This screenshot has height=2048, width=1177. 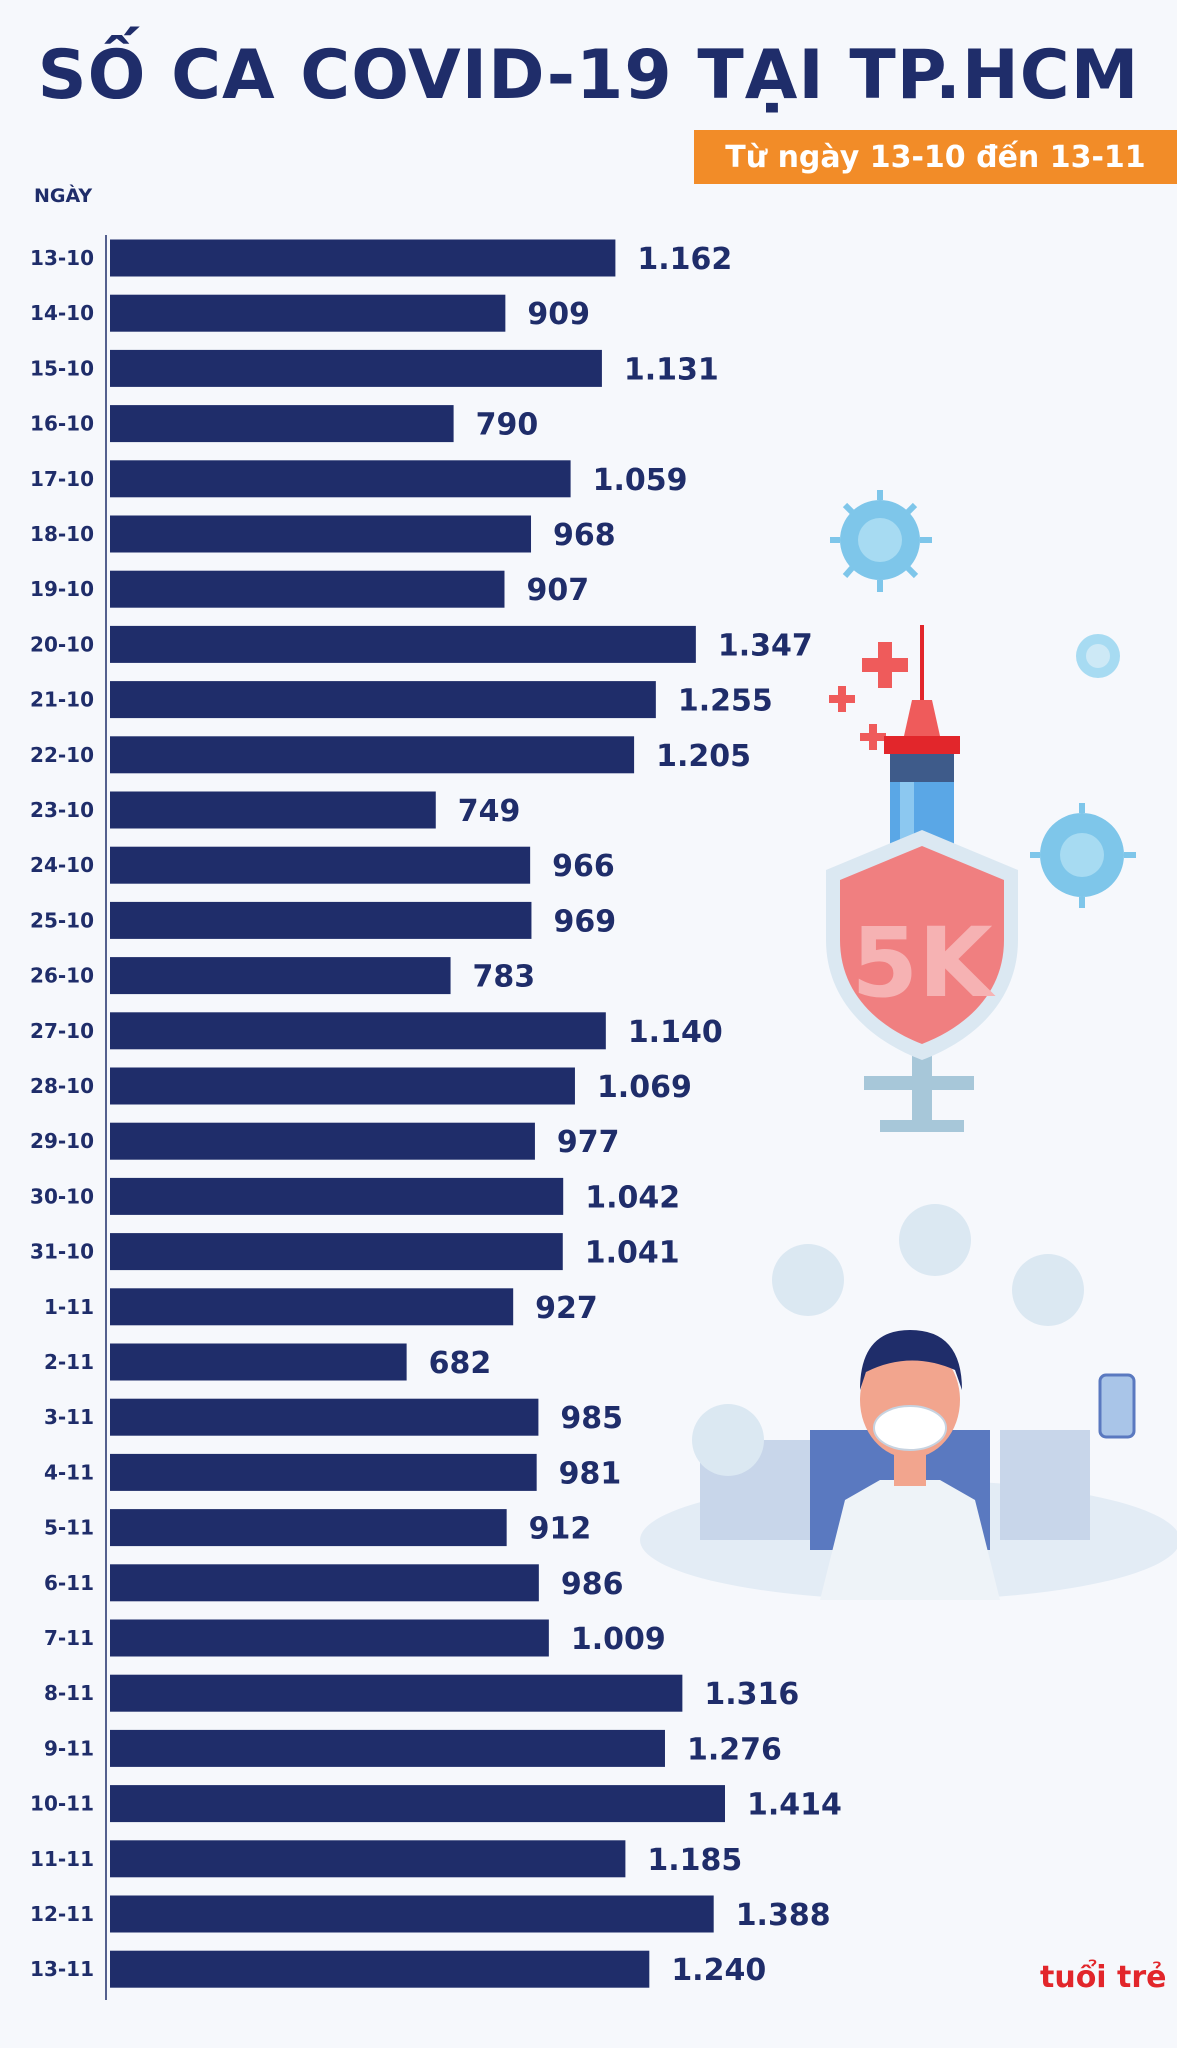 I want to click on category-label: 8-11, so click(x=69, y=1693).